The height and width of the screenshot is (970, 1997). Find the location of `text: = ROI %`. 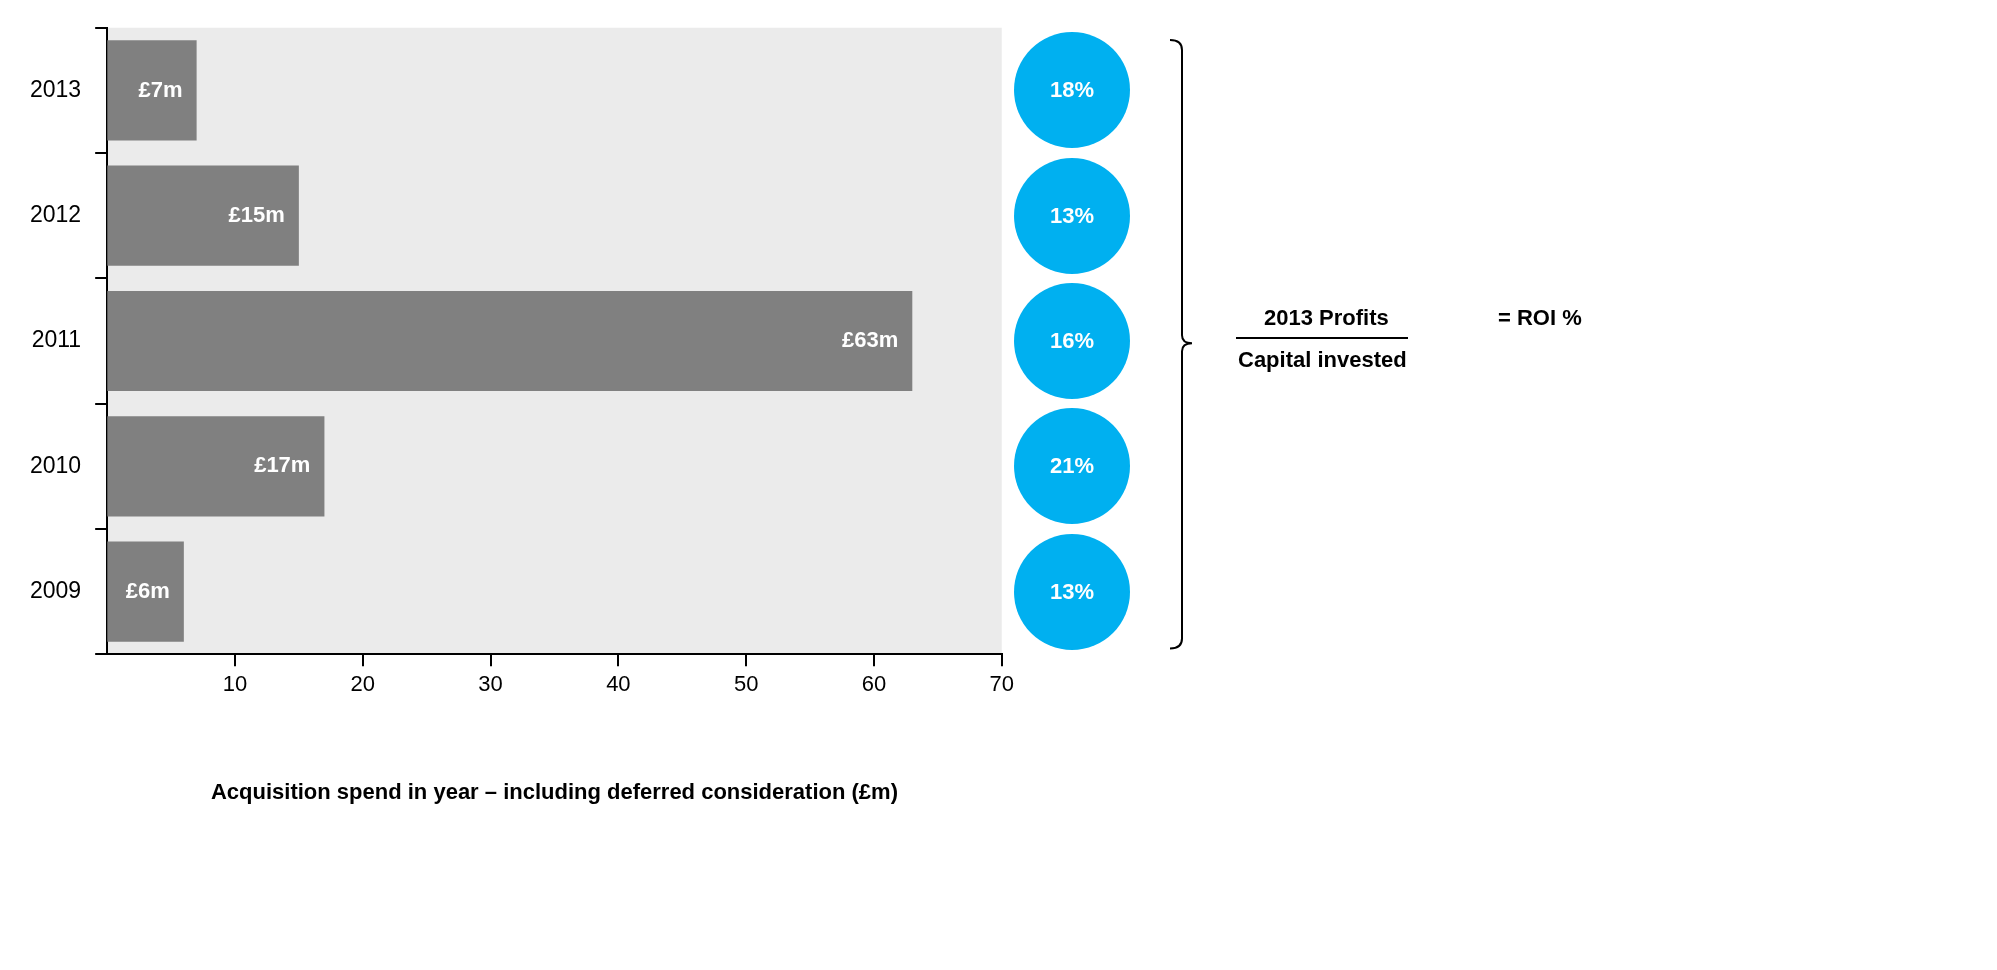

text: = ROI % is located at coordinates (1540, 318).